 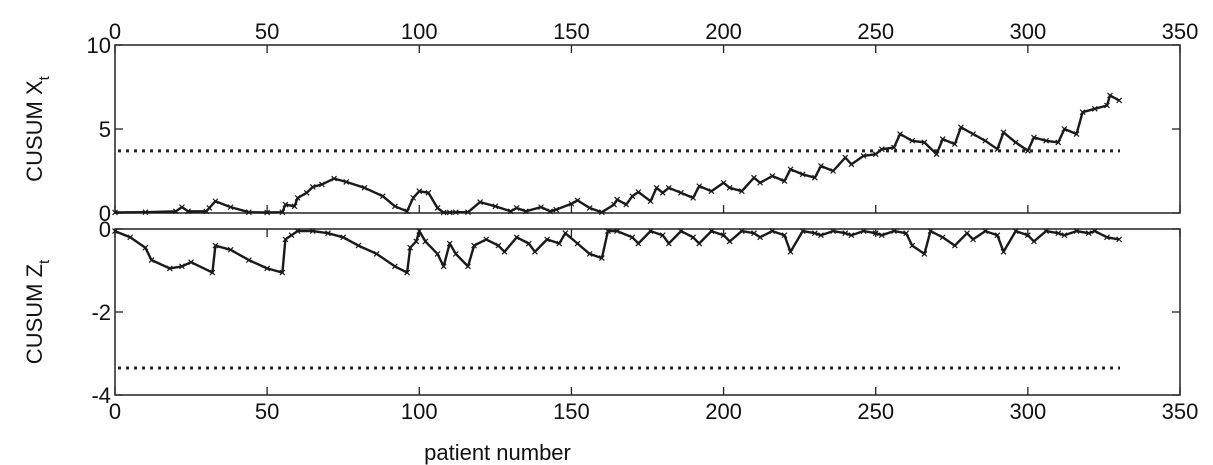 I want to click on z-xtick-label: 0, so click(x=115, y=411).